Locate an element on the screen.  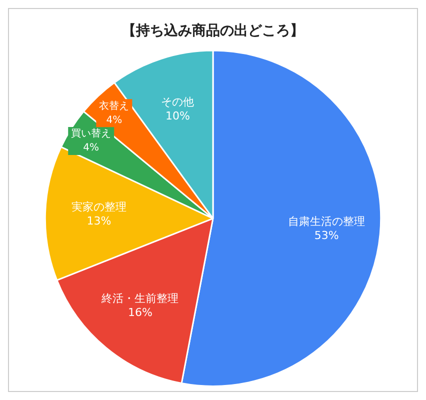
slice-label: 買い替え is located at coordinates (91, 134).